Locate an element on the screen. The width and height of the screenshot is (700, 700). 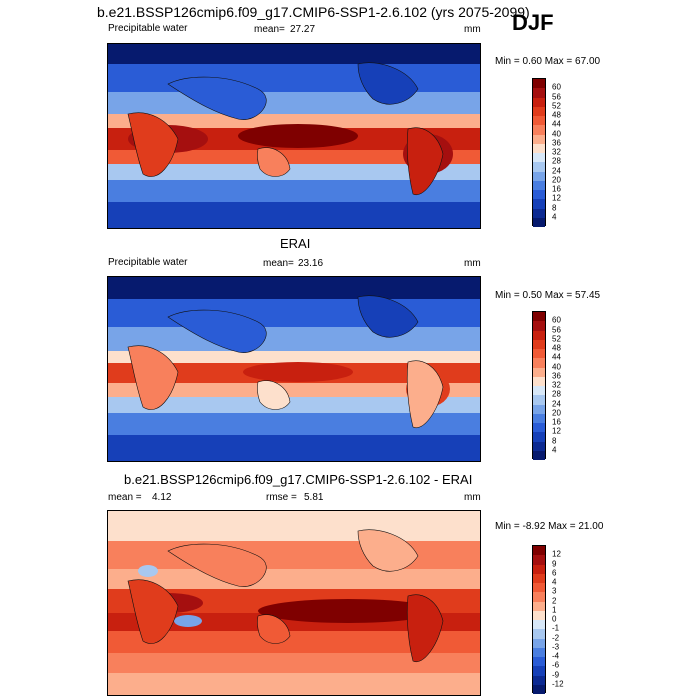
panel2-mean-value: 23.16 is located at coordinates (311, 263).